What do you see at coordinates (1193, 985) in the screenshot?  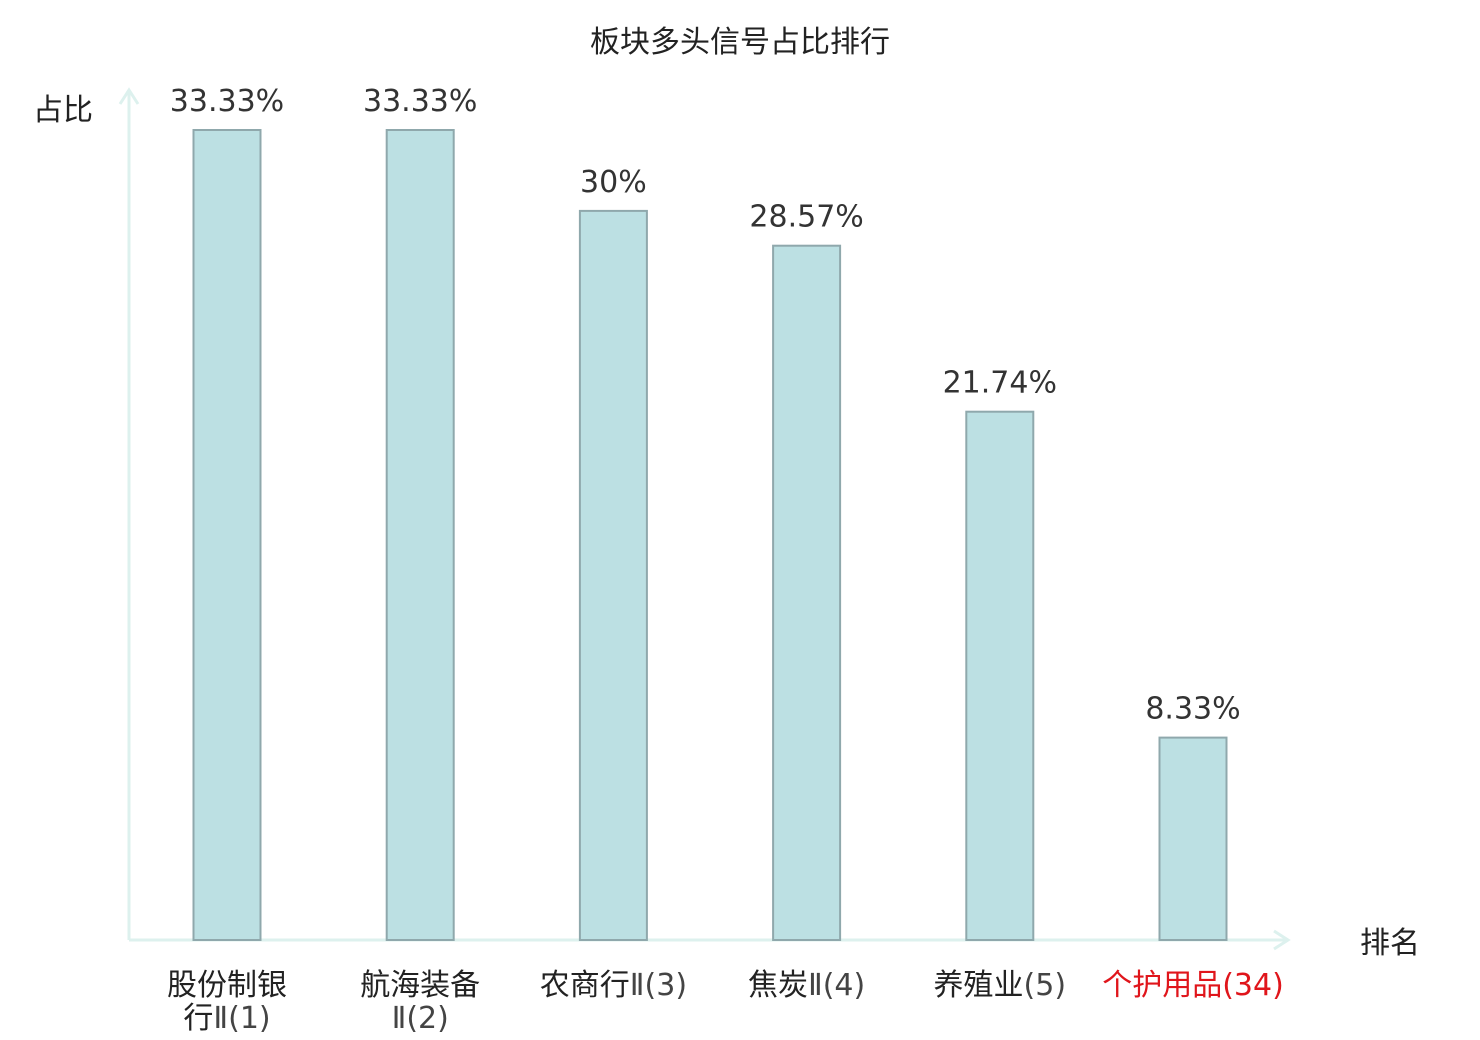 I see `category-label-6-line-1: 个护用品(34)` at bounding box center [1193, 985].